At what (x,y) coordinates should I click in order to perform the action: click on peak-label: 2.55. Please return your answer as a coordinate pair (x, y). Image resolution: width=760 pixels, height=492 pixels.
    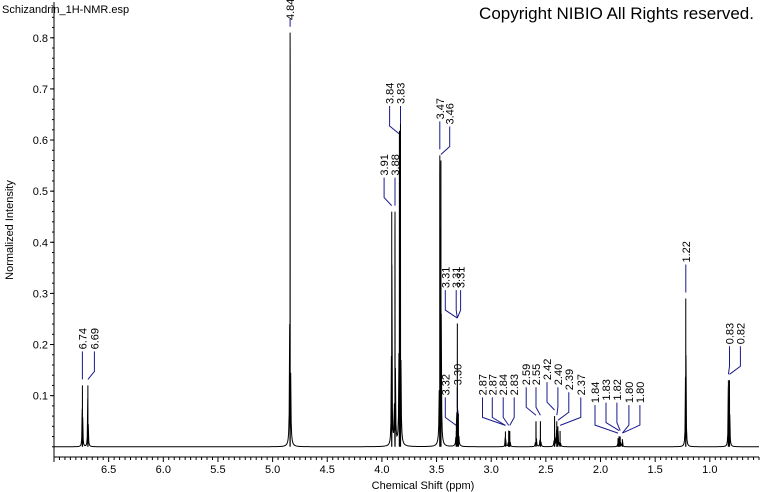
    Looking at the image, I should click on (537, 374).